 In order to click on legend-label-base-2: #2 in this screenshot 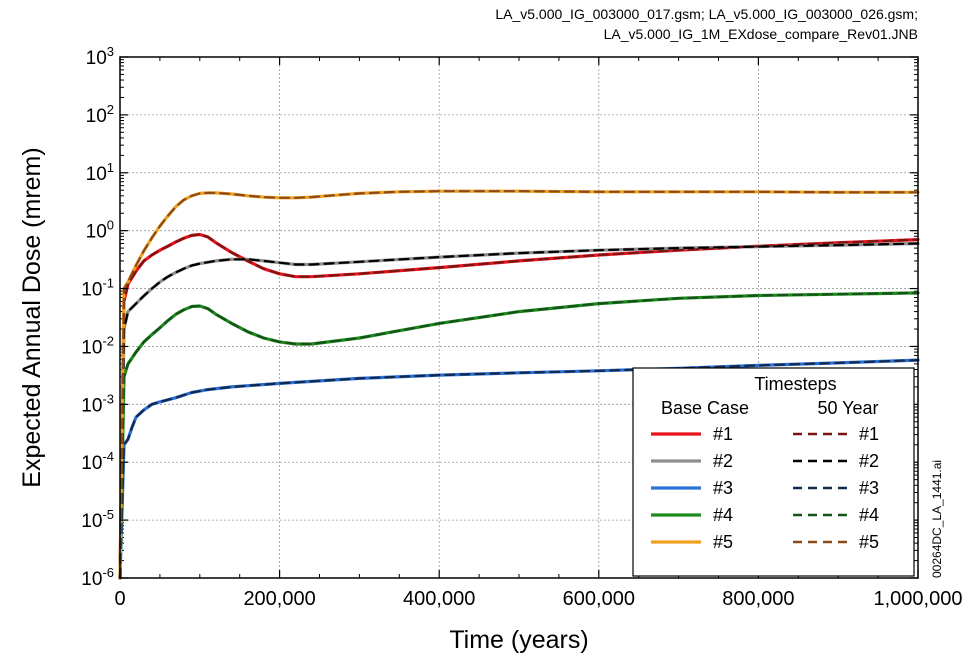, I will do `click(723, 461)`.